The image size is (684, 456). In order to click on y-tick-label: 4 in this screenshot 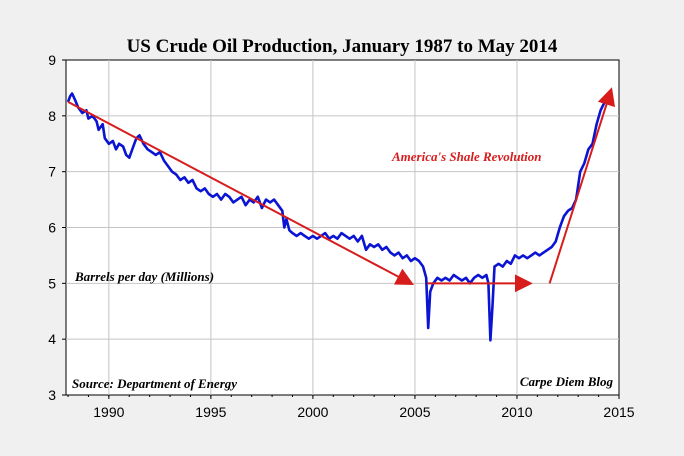, I will do `click(52, 339)`.